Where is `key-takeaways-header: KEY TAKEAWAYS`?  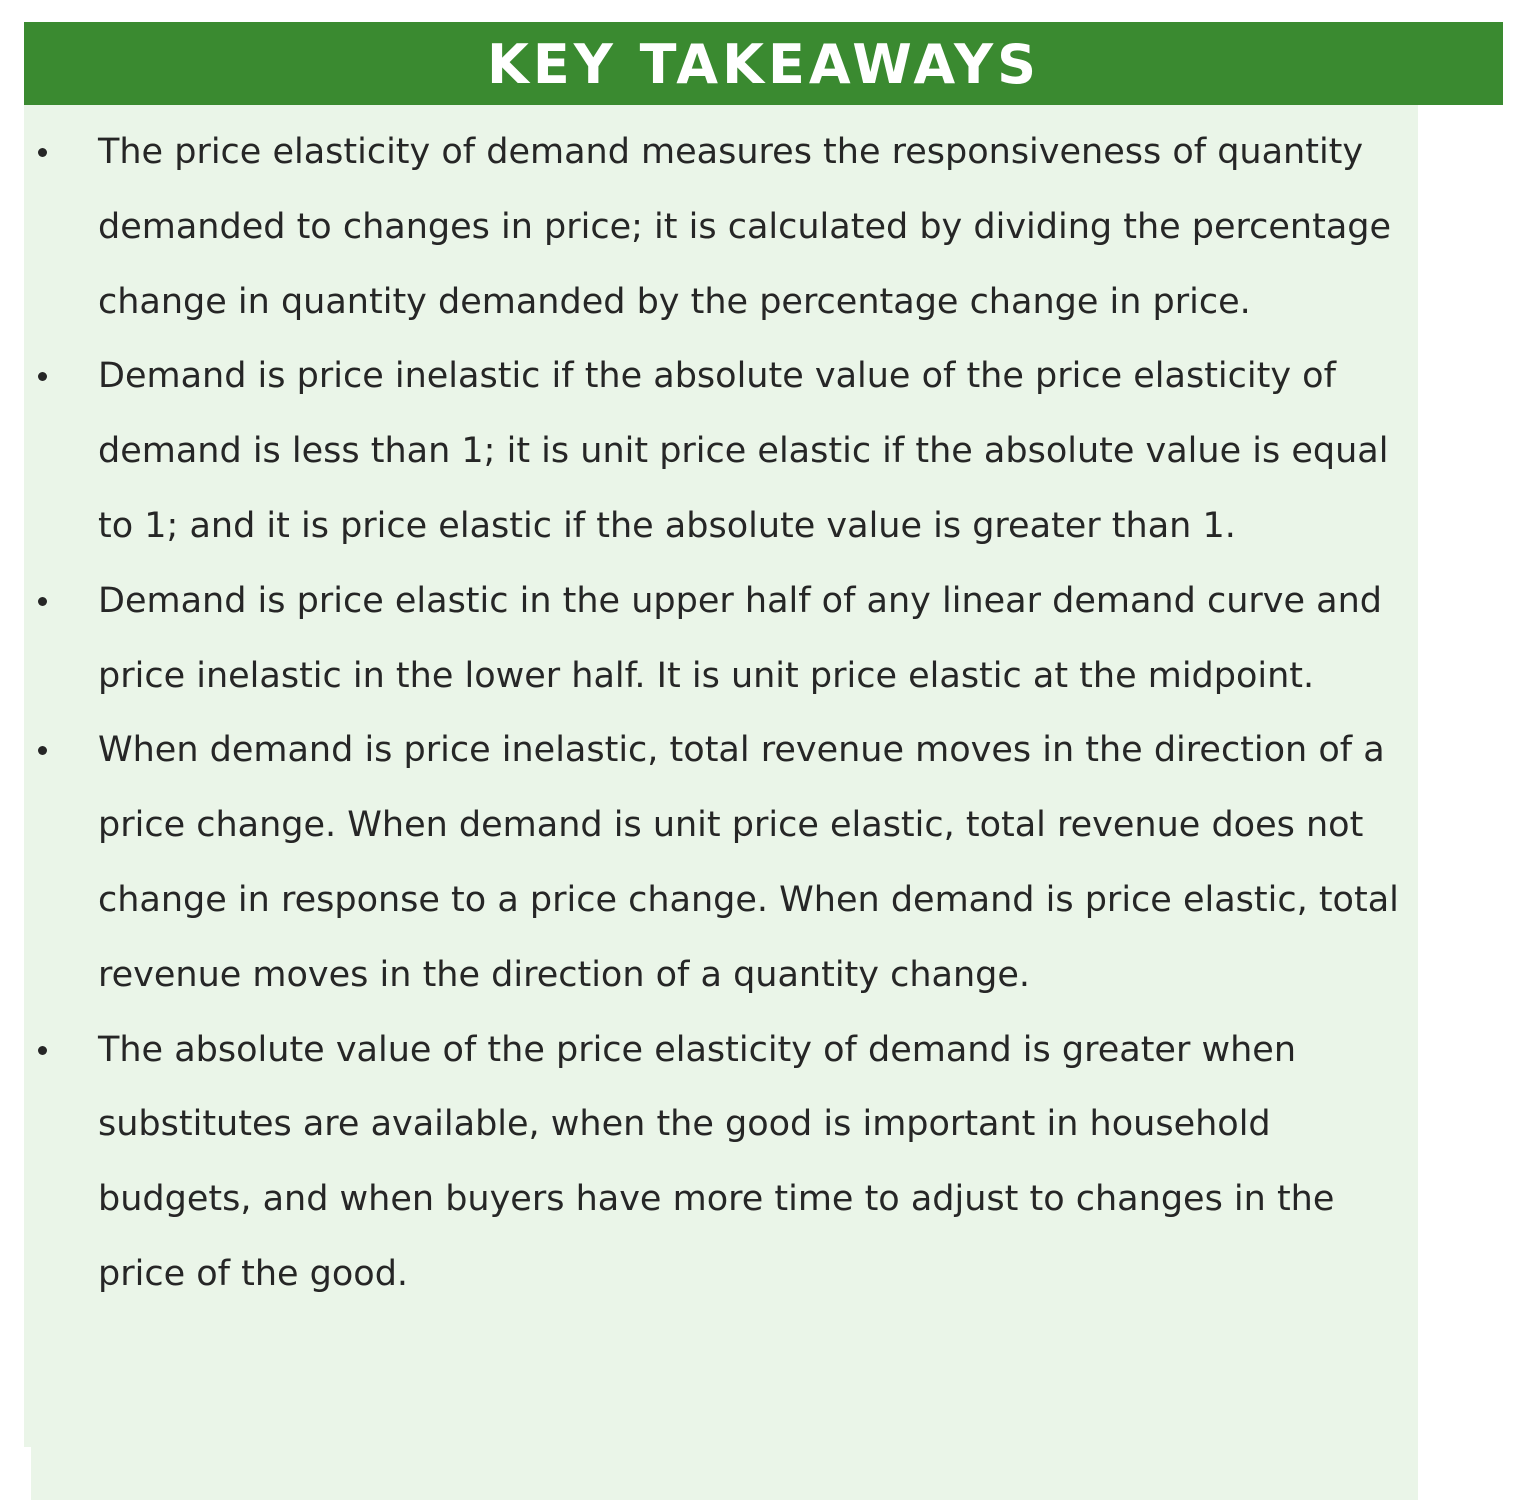 key-takeaways-header: KEY TAKEAWAYS is located at coordinates (763, 63).